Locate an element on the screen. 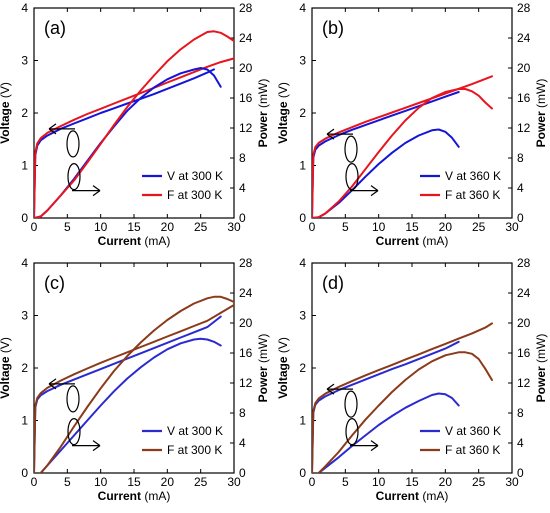 This screenshot has height=513, width=550. series-line-right-f-at-360-k is located at coordinates (402, 153).